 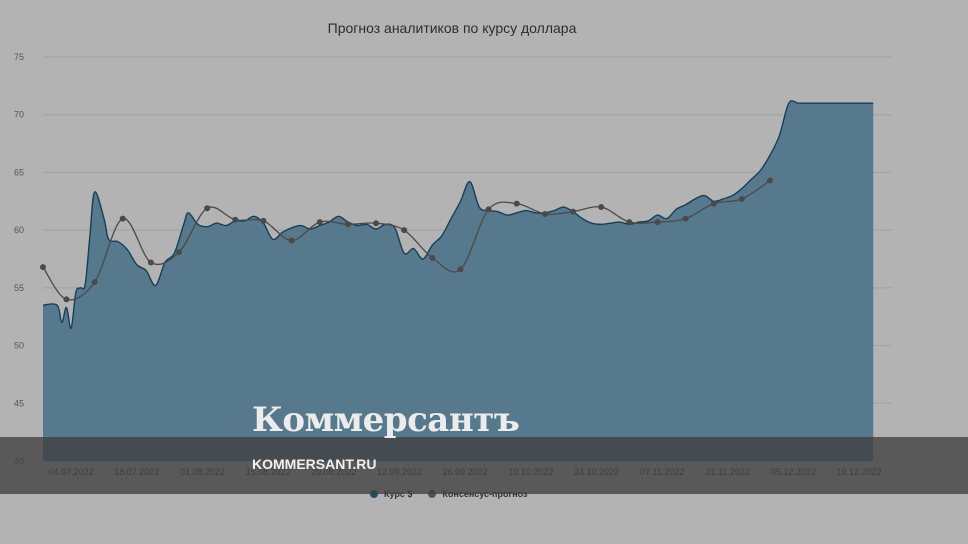 I want to click on y-tick-label: 45, so click(x=19, y=403).